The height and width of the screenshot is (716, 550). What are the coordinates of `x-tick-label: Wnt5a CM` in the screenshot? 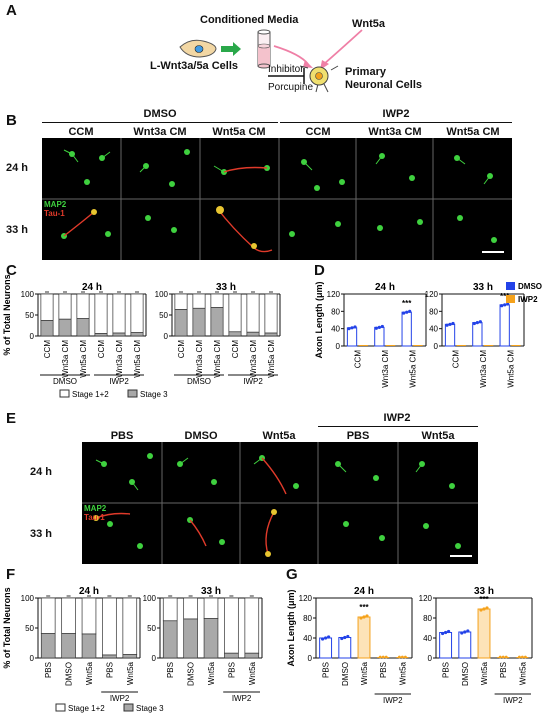 It's located at (137, 359).